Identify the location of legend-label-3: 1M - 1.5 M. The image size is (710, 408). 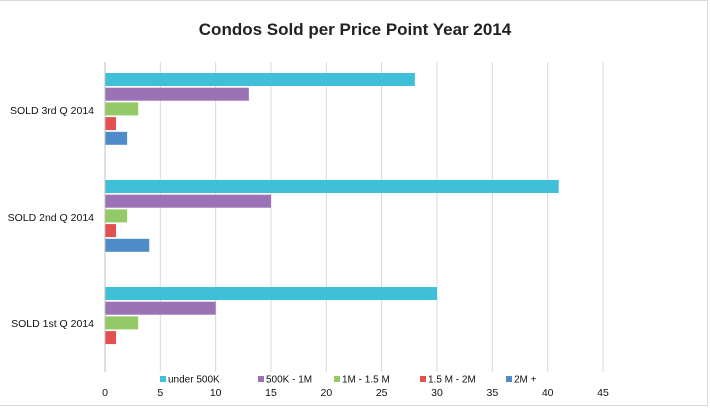
(366, 380).